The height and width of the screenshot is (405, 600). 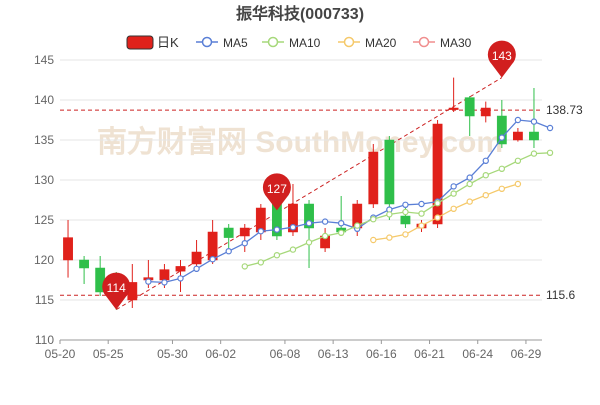 What do you see at coordinates (60, 354) in the screenshot?
I see `x-tick-label: 05-20` at bounding box center [60, 354].